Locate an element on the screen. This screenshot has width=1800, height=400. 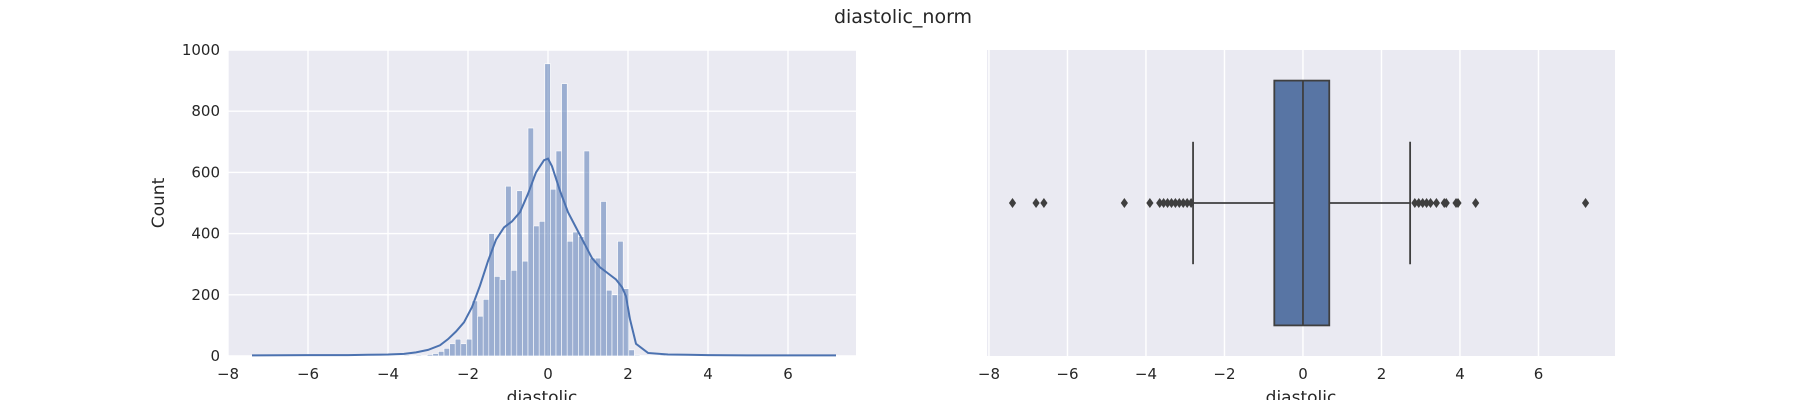
boxplot-x-tick-label: −8 is located at coordinates (989, 374).